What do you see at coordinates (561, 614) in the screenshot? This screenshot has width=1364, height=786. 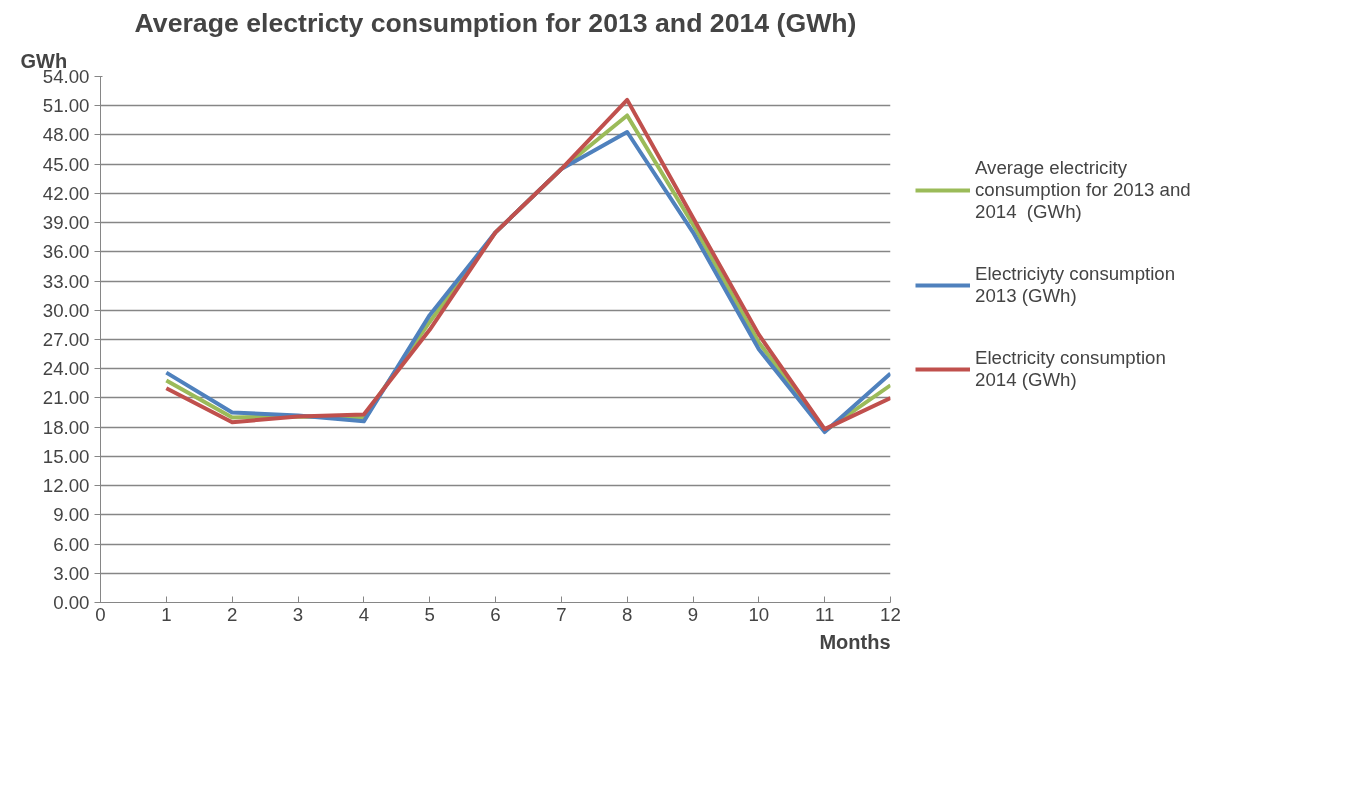 I see `x-tick-label: 7` at bounding box center [561, 614].